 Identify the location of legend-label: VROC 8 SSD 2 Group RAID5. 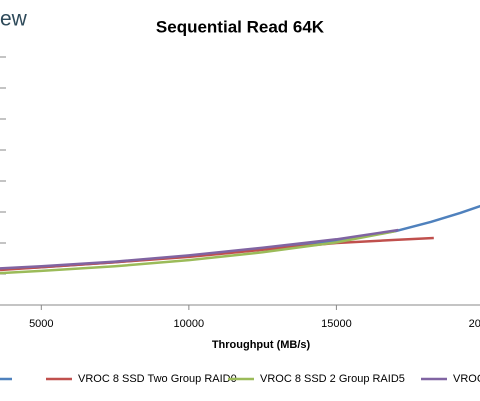
(332, 379).